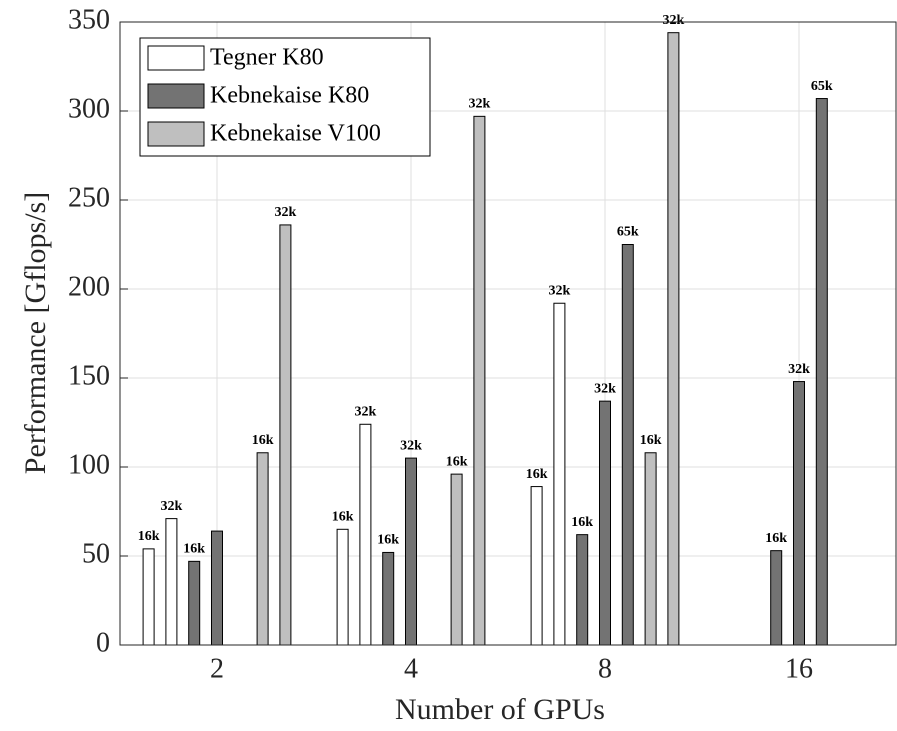 The width and height of the screenshot is (897, 731). I want to click on legend-label: Kebnekaise K80, so click(289, 96).